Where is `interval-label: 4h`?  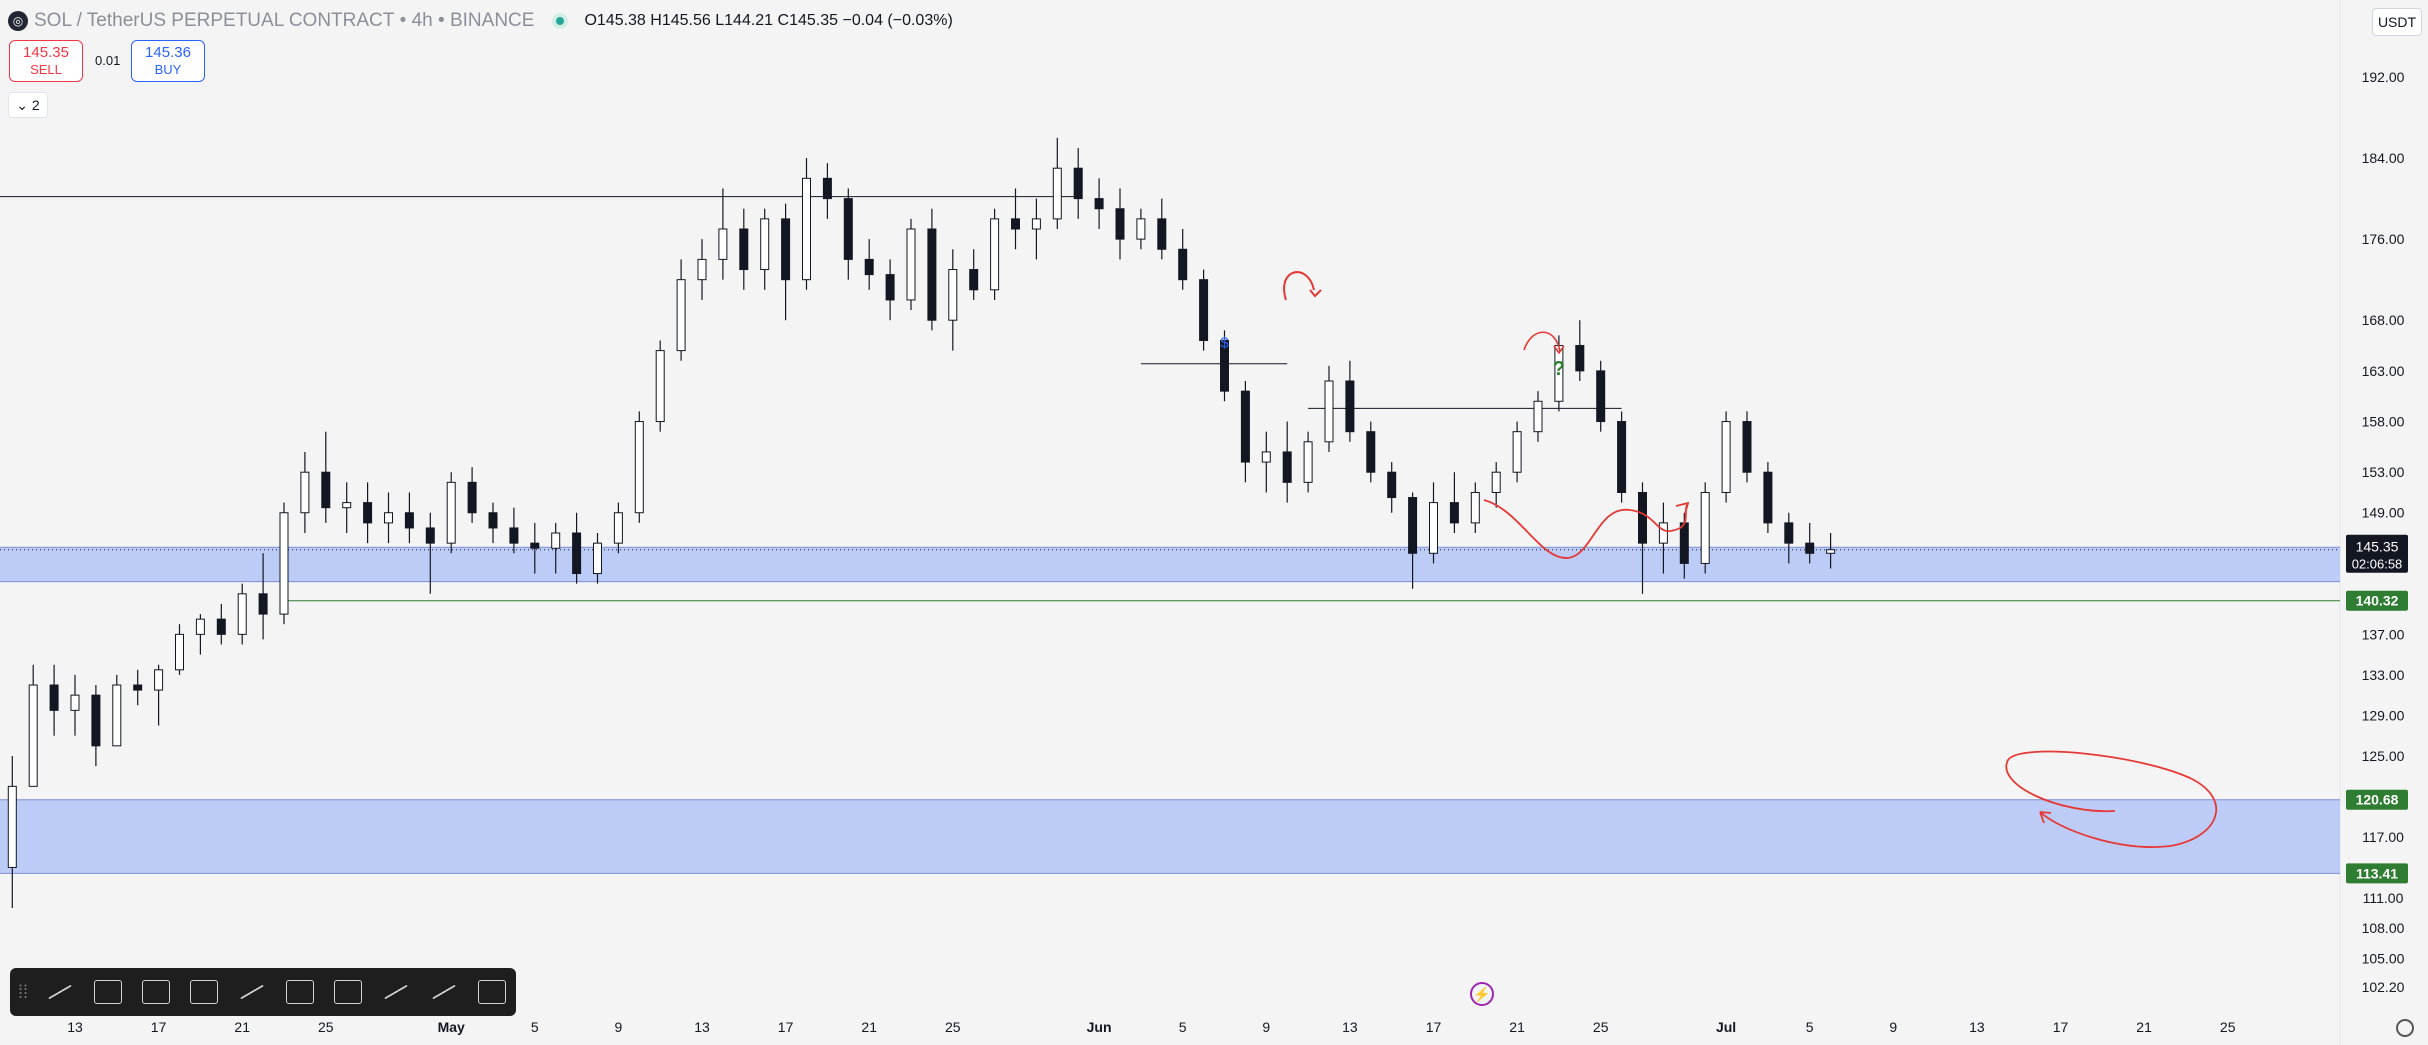 interval-label: 4h is located at coordinates (422, 20).